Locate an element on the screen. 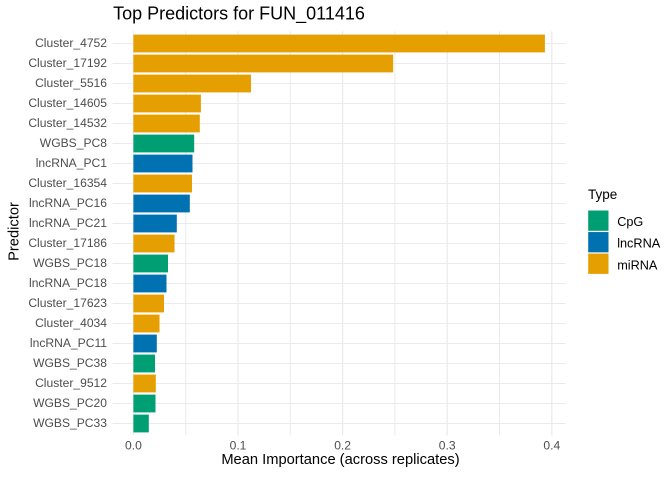  svg-text: Predictor is located at coordinates (14, 231).